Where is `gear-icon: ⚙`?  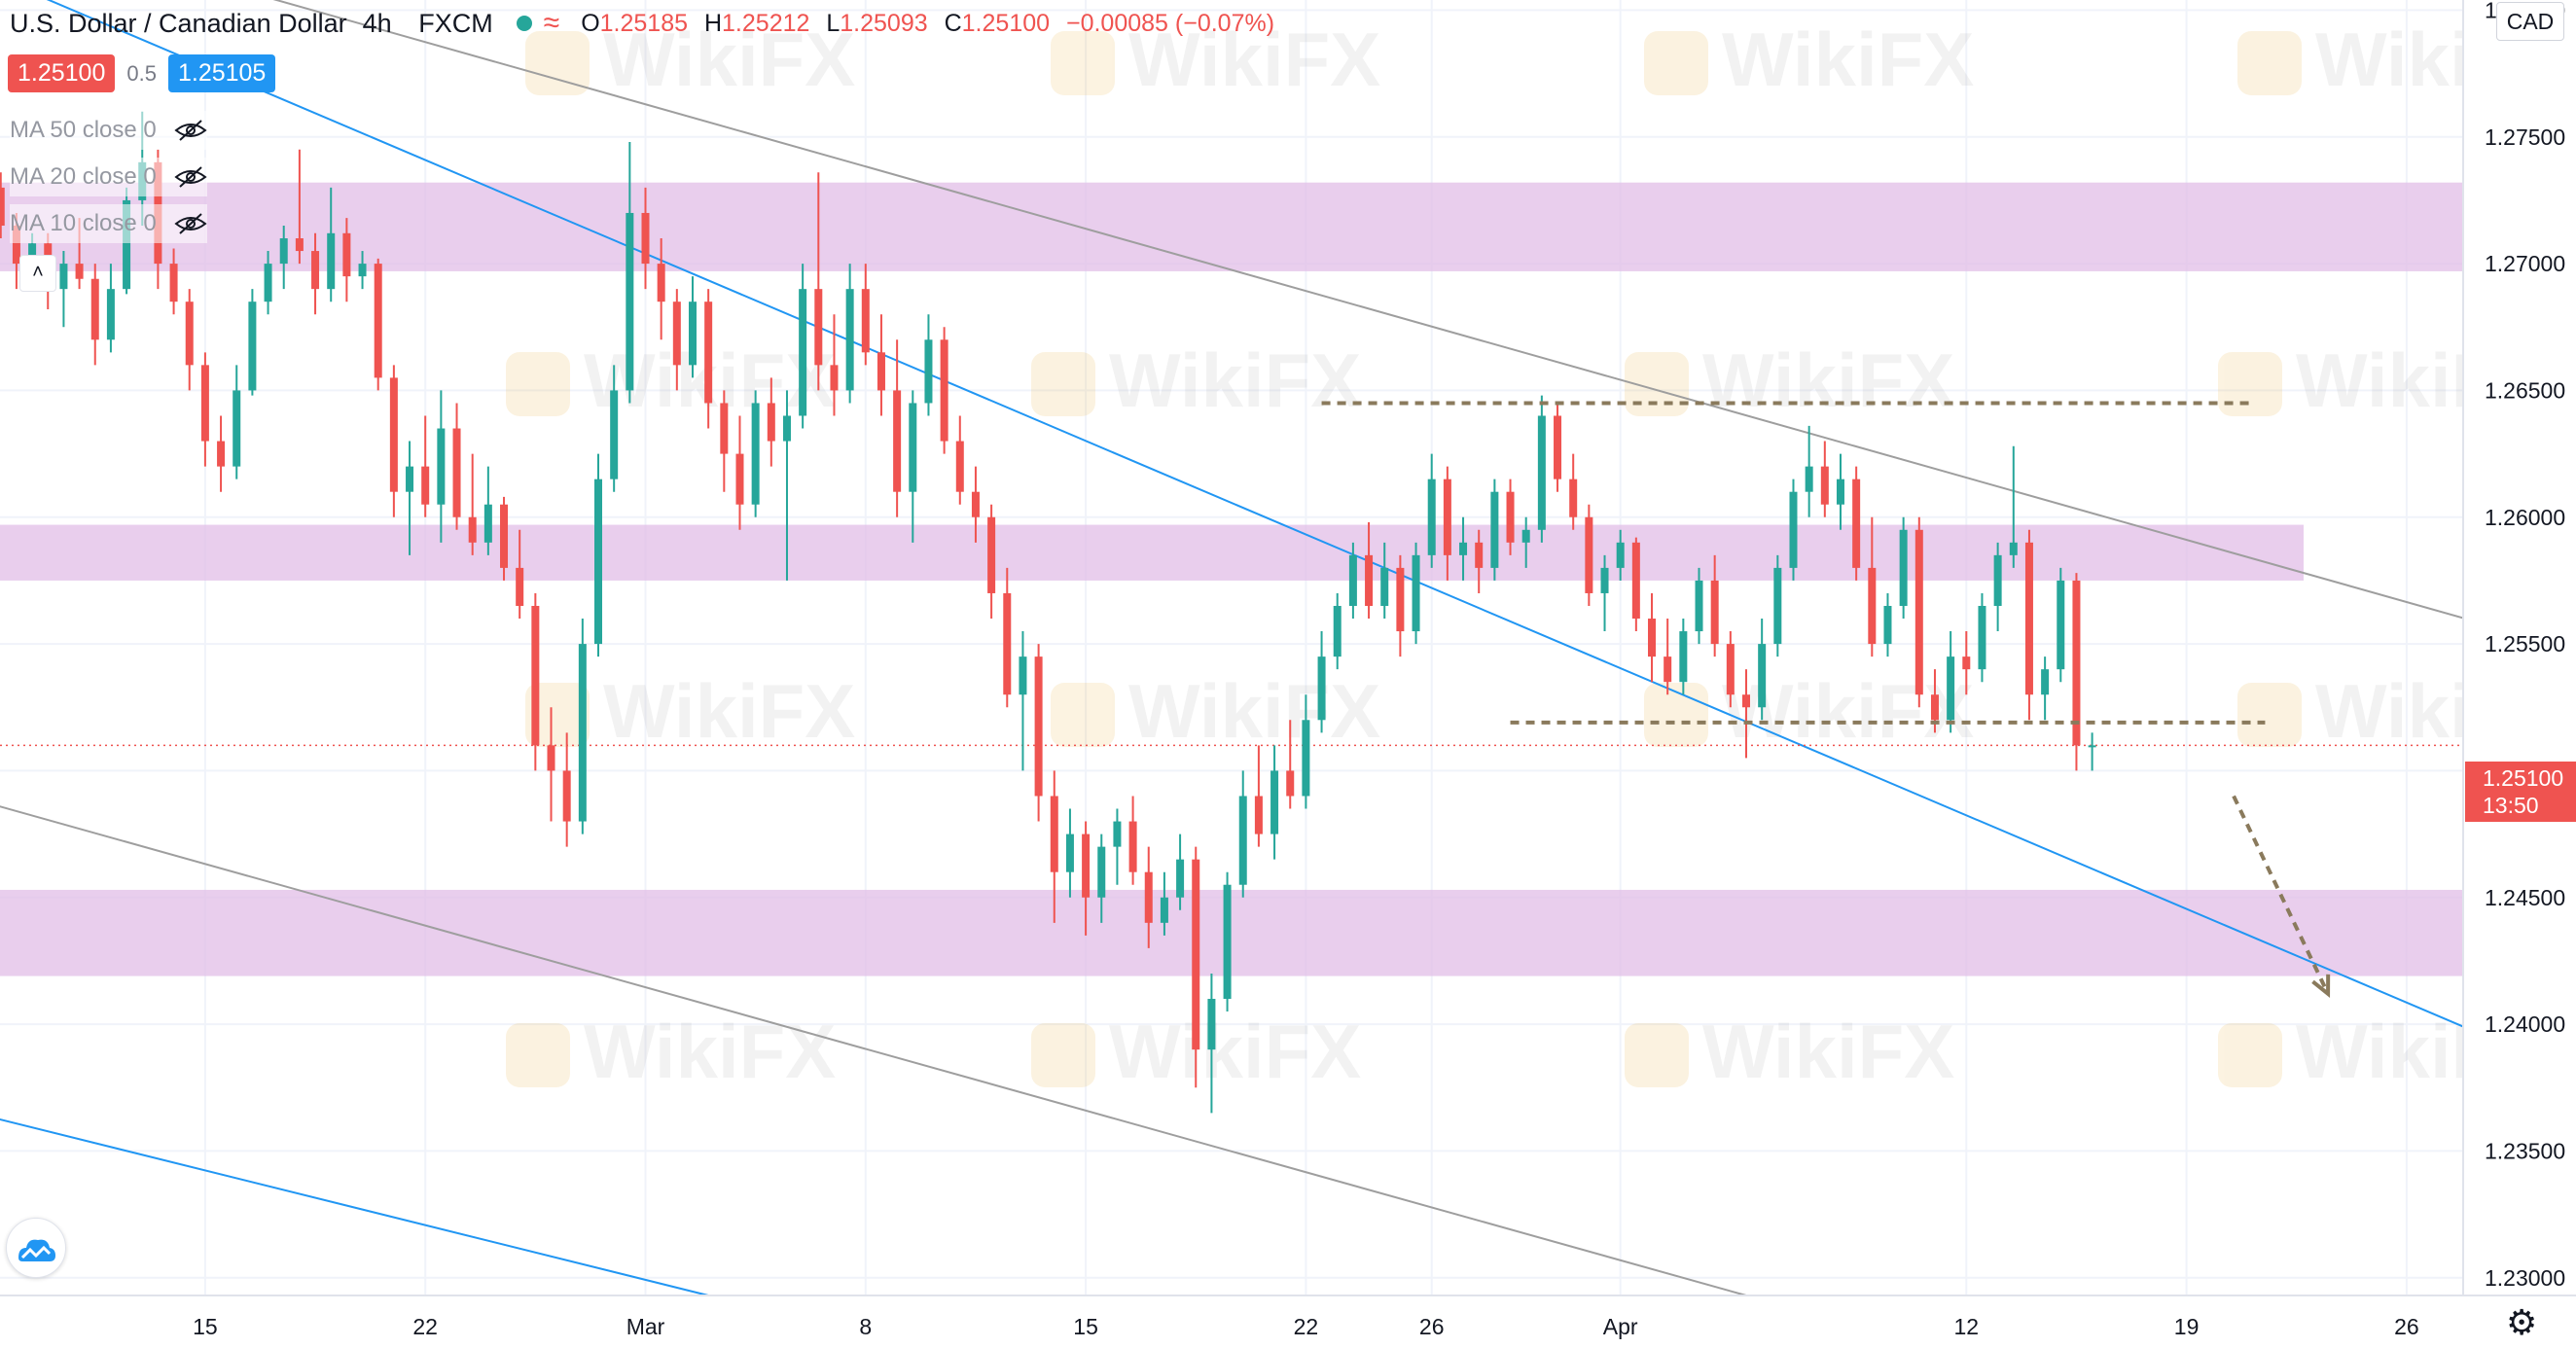 gear-icon: ⚙ is located at coordinates (2522, 1322).